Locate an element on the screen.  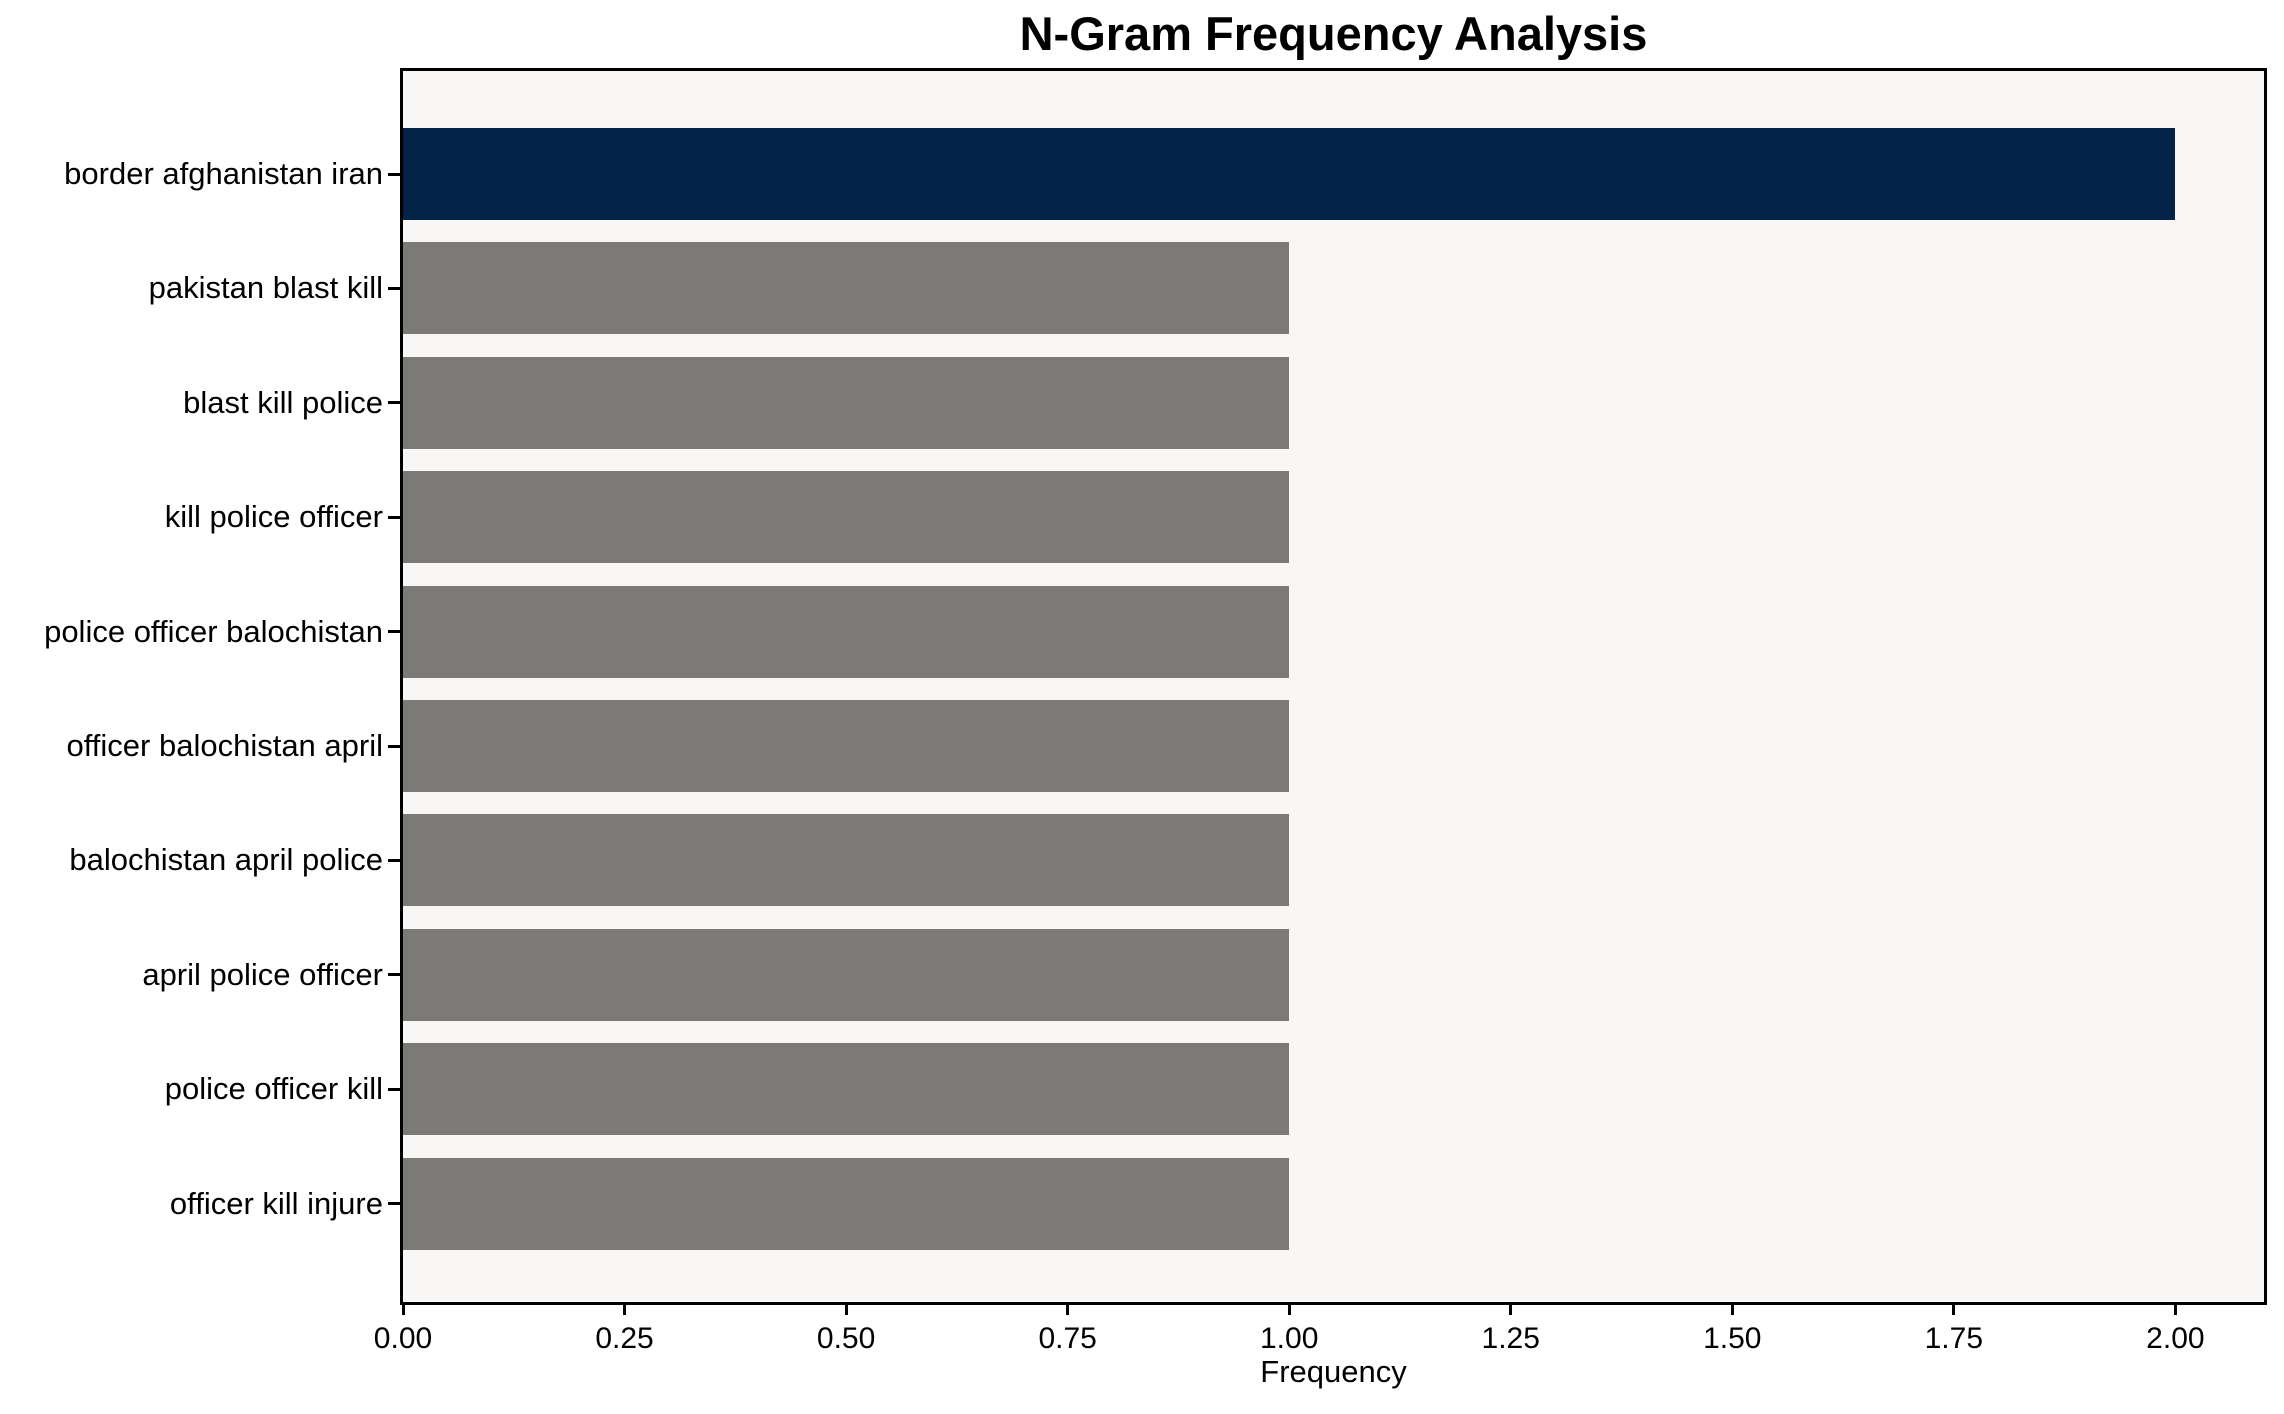
bar-april-police-officer is located at coordinates (846, 974).